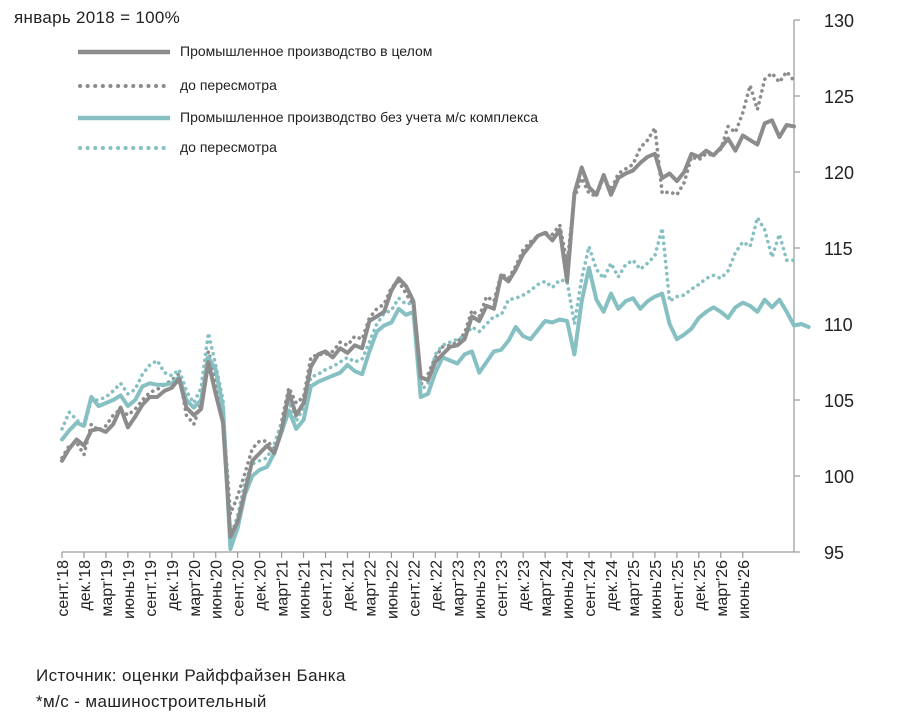  Describe the element at coordinates (839, 401) in the screenshot. I see `y-tick-label: 105` at that location.